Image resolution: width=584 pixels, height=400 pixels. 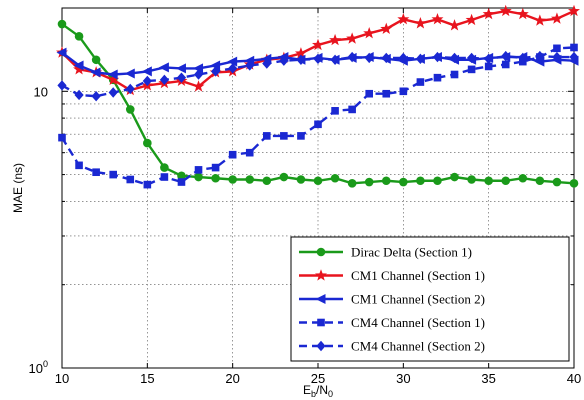 I want to click on legend-item: CM1 Channel (Section 2), so click(x=392, y=299).